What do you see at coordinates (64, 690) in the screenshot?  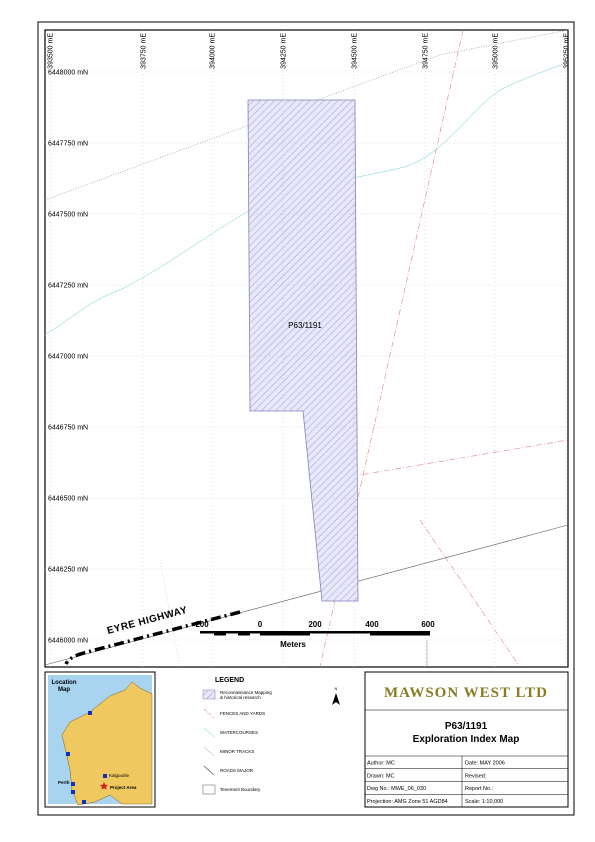 I see `location-title-2: Map` at bounding box center [64, 690].